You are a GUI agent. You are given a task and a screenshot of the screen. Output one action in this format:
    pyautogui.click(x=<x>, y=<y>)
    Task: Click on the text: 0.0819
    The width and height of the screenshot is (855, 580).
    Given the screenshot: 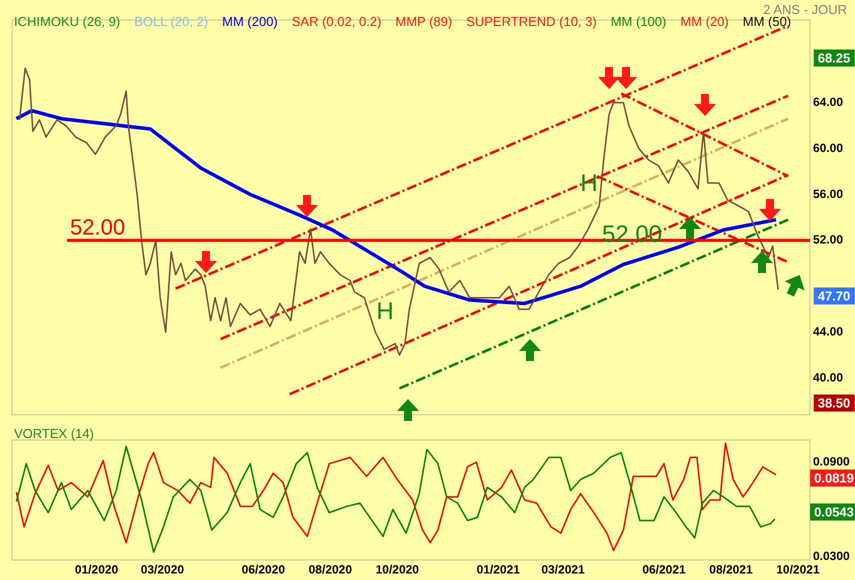 What is the action you would take?
    pyautogui.click(x=832, y=478)
    